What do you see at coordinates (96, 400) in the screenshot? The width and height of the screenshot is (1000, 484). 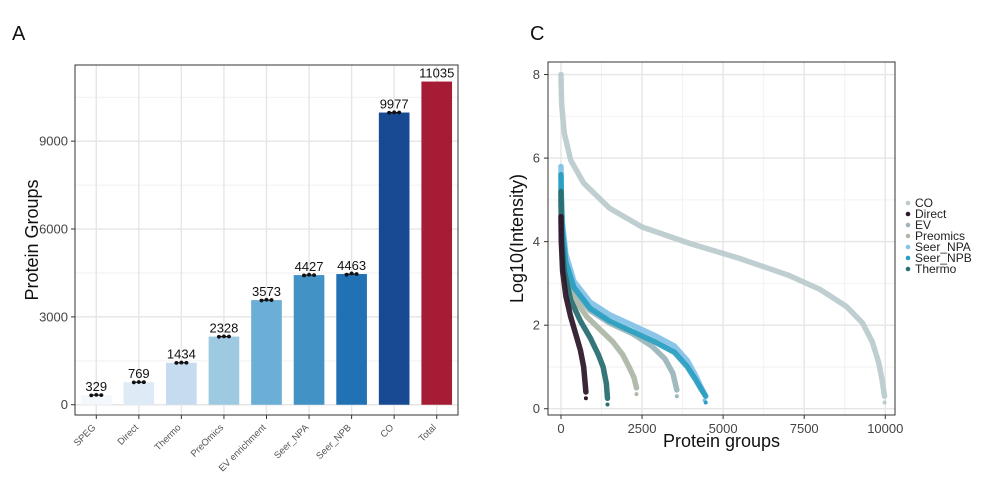 I see `bar-speg` at bounding box center [96, 400].